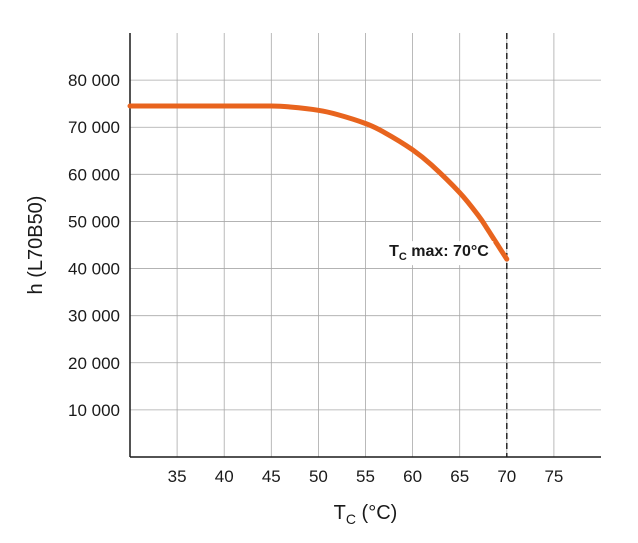  I want to click on x-axis-title: TC (°C), so click(366, 514).